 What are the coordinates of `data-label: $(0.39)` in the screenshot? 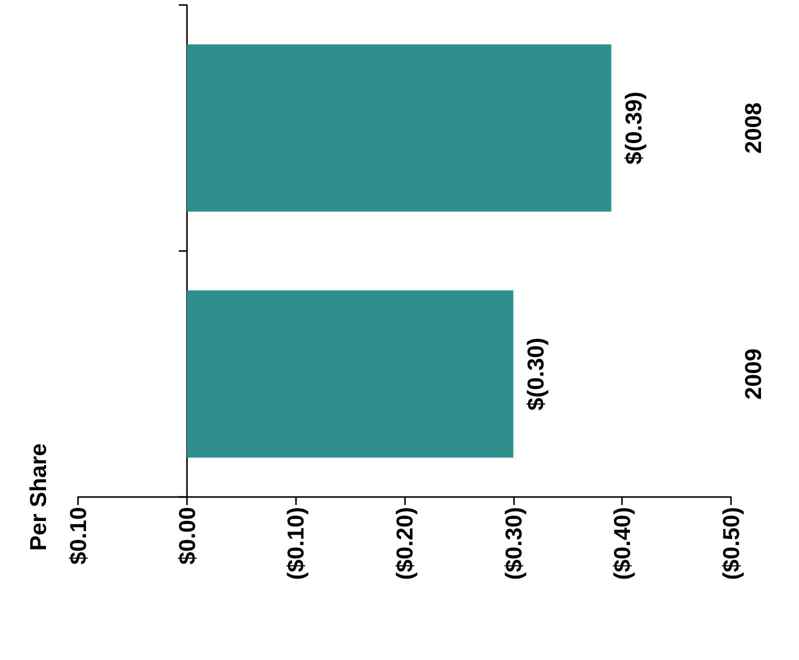 It's located at (633, 128).